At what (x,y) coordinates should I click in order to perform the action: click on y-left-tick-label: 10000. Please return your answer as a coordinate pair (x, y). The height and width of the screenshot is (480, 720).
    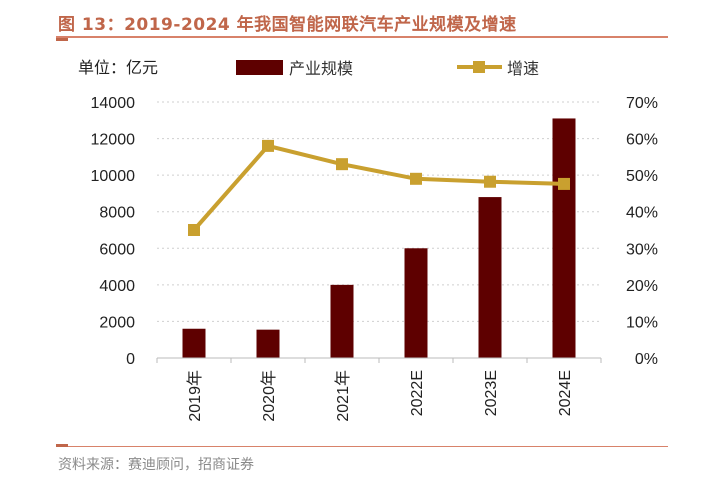
    Looking at the image, I should click on (113, 176).